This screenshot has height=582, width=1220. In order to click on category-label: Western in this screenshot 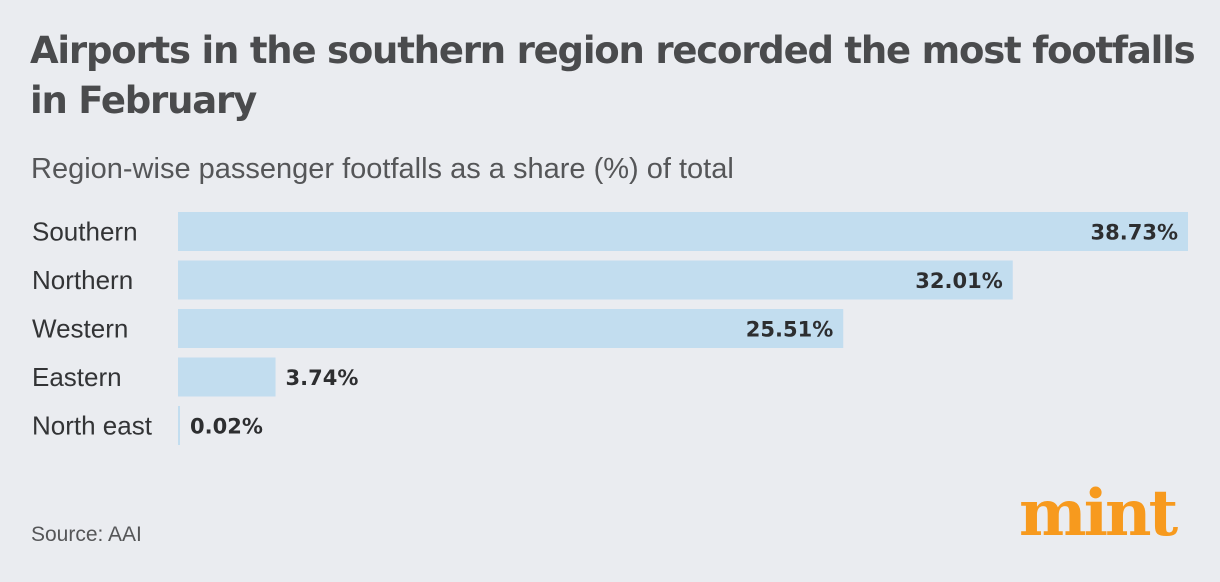, I will do `click(80, 329)`.